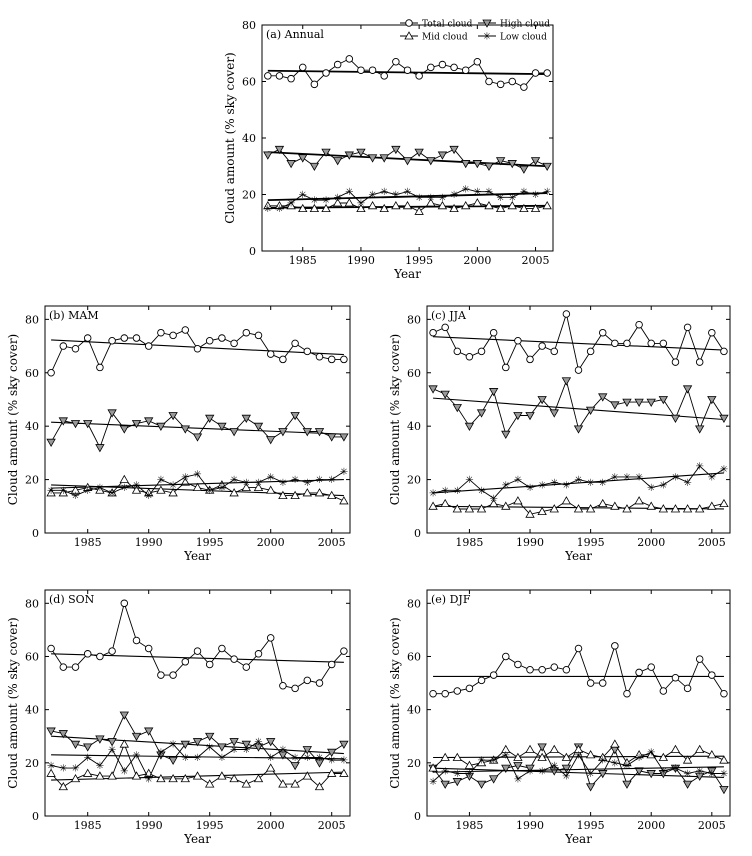 This screenshot has height=856, width=752. I want to click on series-high-cloud, so click(578, 408).